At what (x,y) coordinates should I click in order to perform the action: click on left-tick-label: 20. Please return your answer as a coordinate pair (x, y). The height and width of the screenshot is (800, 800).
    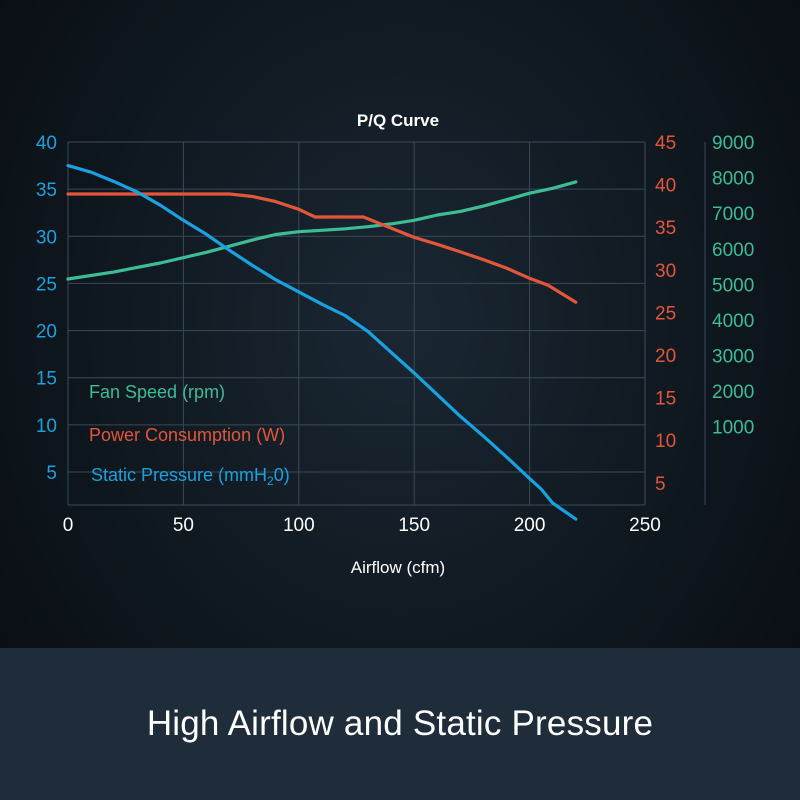
    Looking at the image, I should click on (46, 332).